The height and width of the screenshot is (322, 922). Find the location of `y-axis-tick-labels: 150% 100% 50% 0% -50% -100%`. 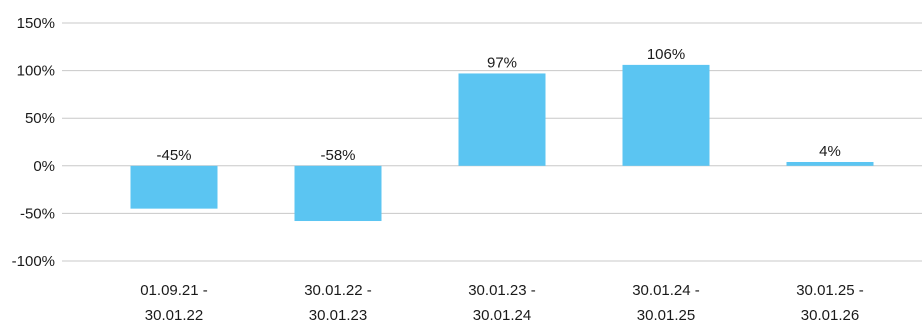

y-axis-tick-labels: 150% 100% 50% 0% -50% -100% is located at coordinates (33, 142).